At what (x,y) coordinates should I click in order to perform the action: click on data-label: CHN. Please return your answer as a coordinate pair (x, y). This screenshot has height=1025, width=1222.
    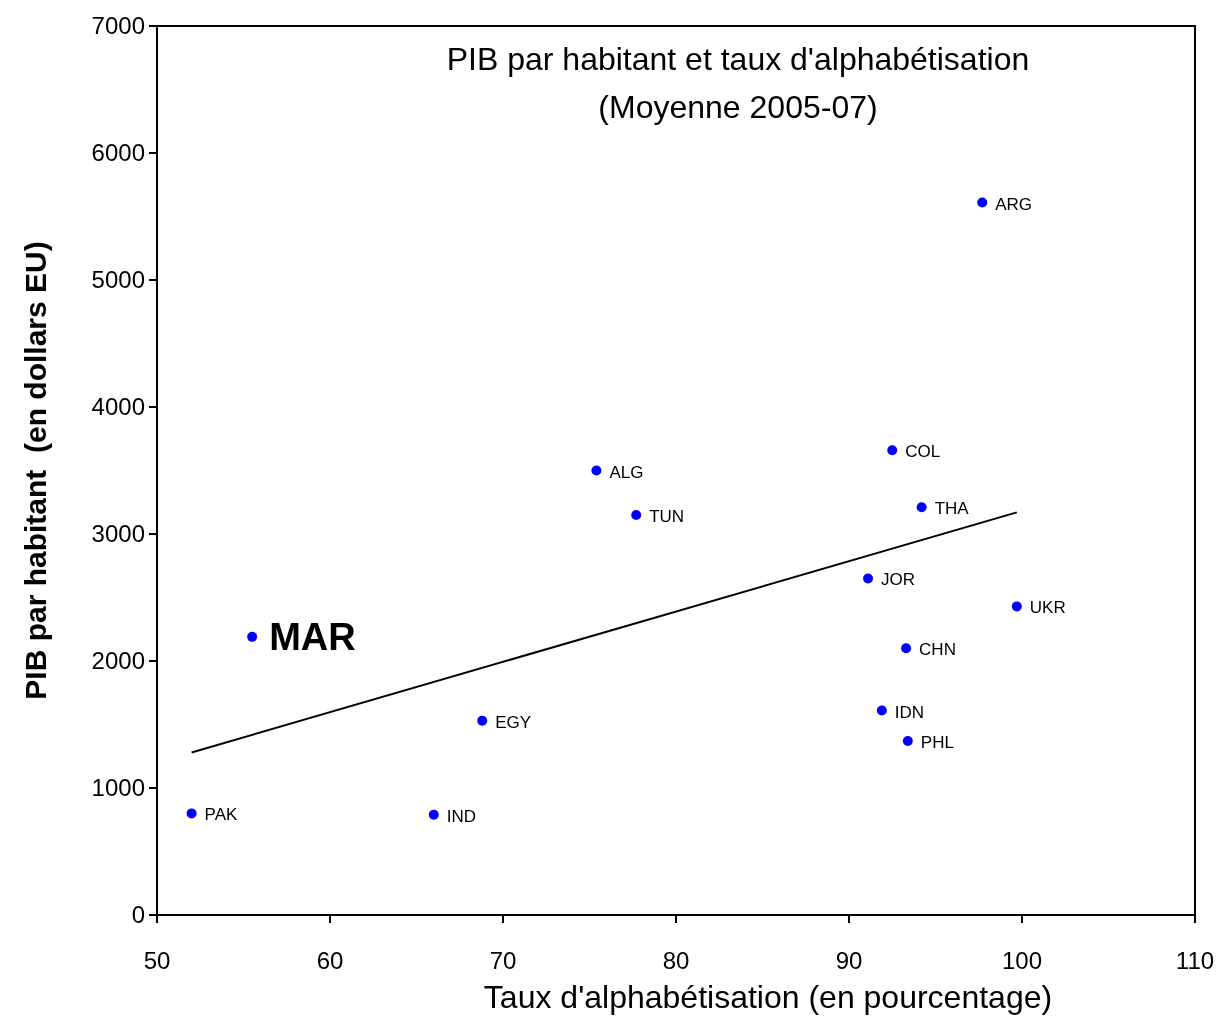
    Looking at the image, I should click on (937, 650).